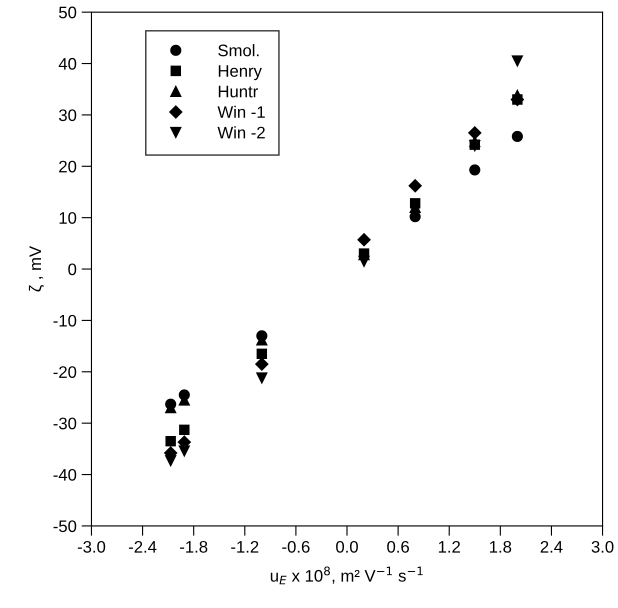  I want to click on x-tick-label: 0.0, so click(347, 546).